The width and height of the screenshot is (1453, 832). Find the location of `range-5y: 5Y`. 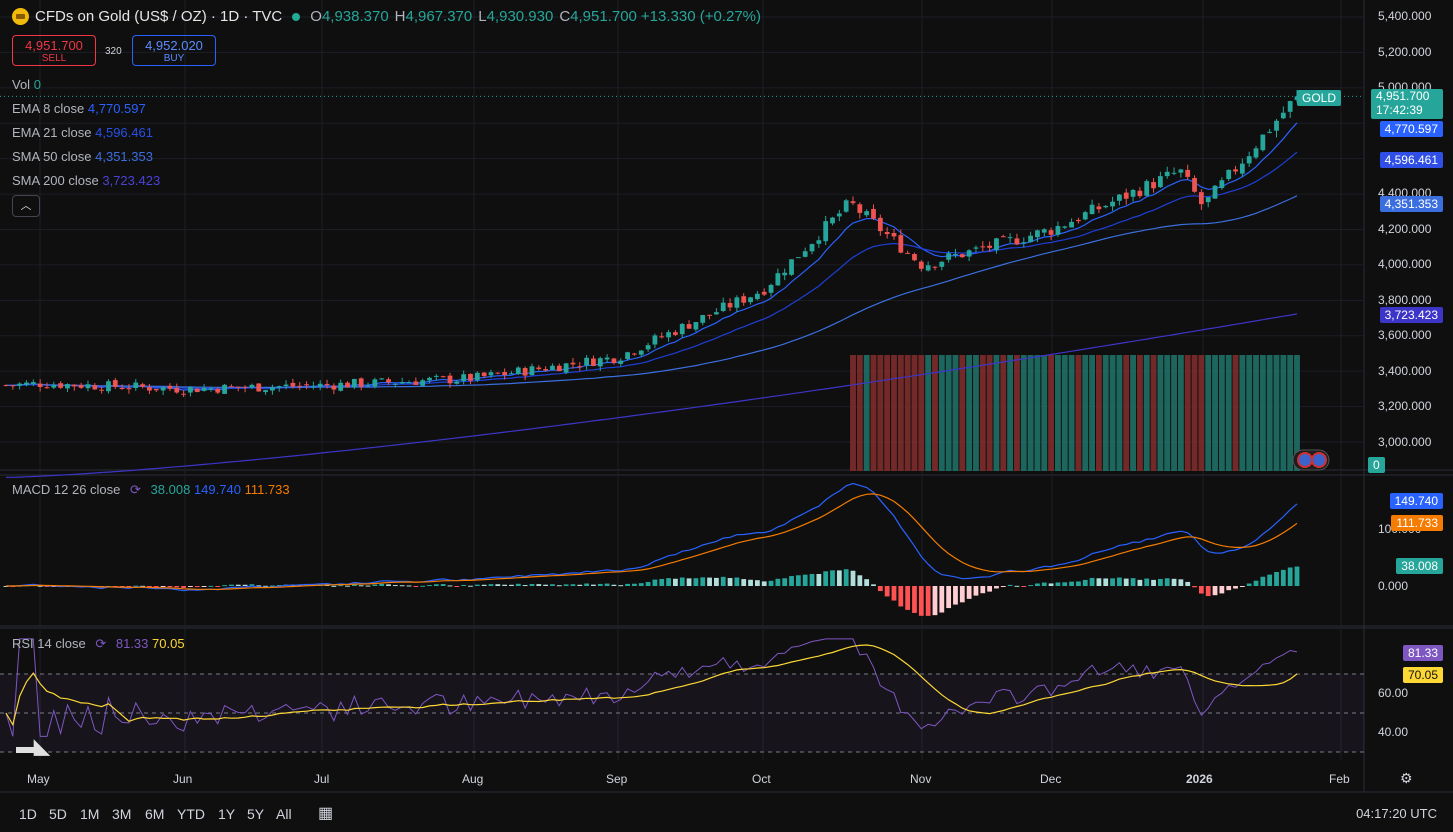

range-5y: 5Y is located at coordinates (256, 814).